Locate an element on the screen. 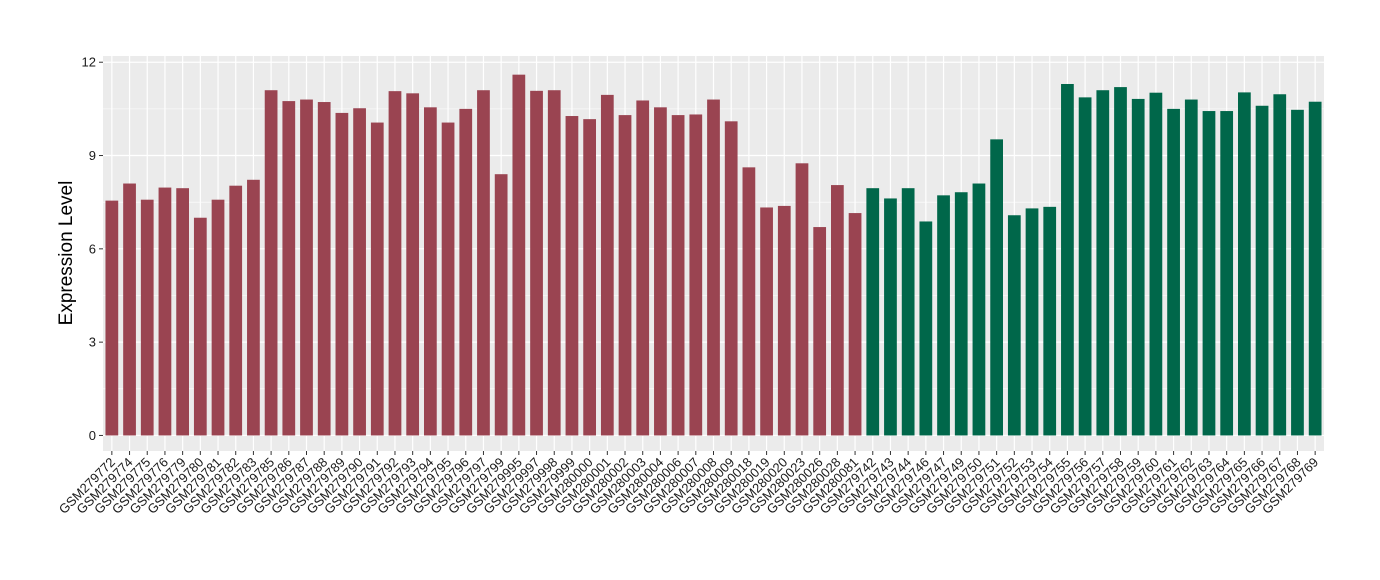 The height and width of the screenshot is (580, 1380). bar-GSM279759 is located at coordinates (1138, 267).